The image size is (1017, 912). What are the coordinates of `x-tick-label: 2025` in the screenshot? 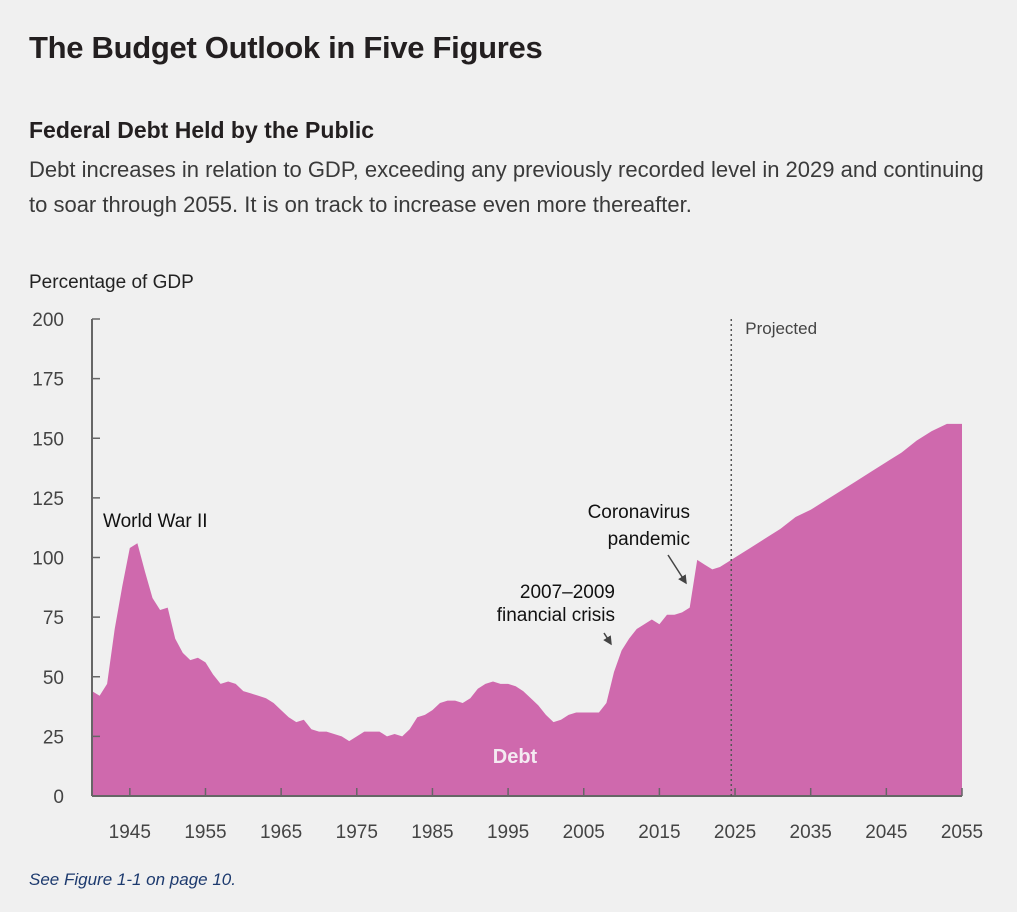 It's located at (735, 832).